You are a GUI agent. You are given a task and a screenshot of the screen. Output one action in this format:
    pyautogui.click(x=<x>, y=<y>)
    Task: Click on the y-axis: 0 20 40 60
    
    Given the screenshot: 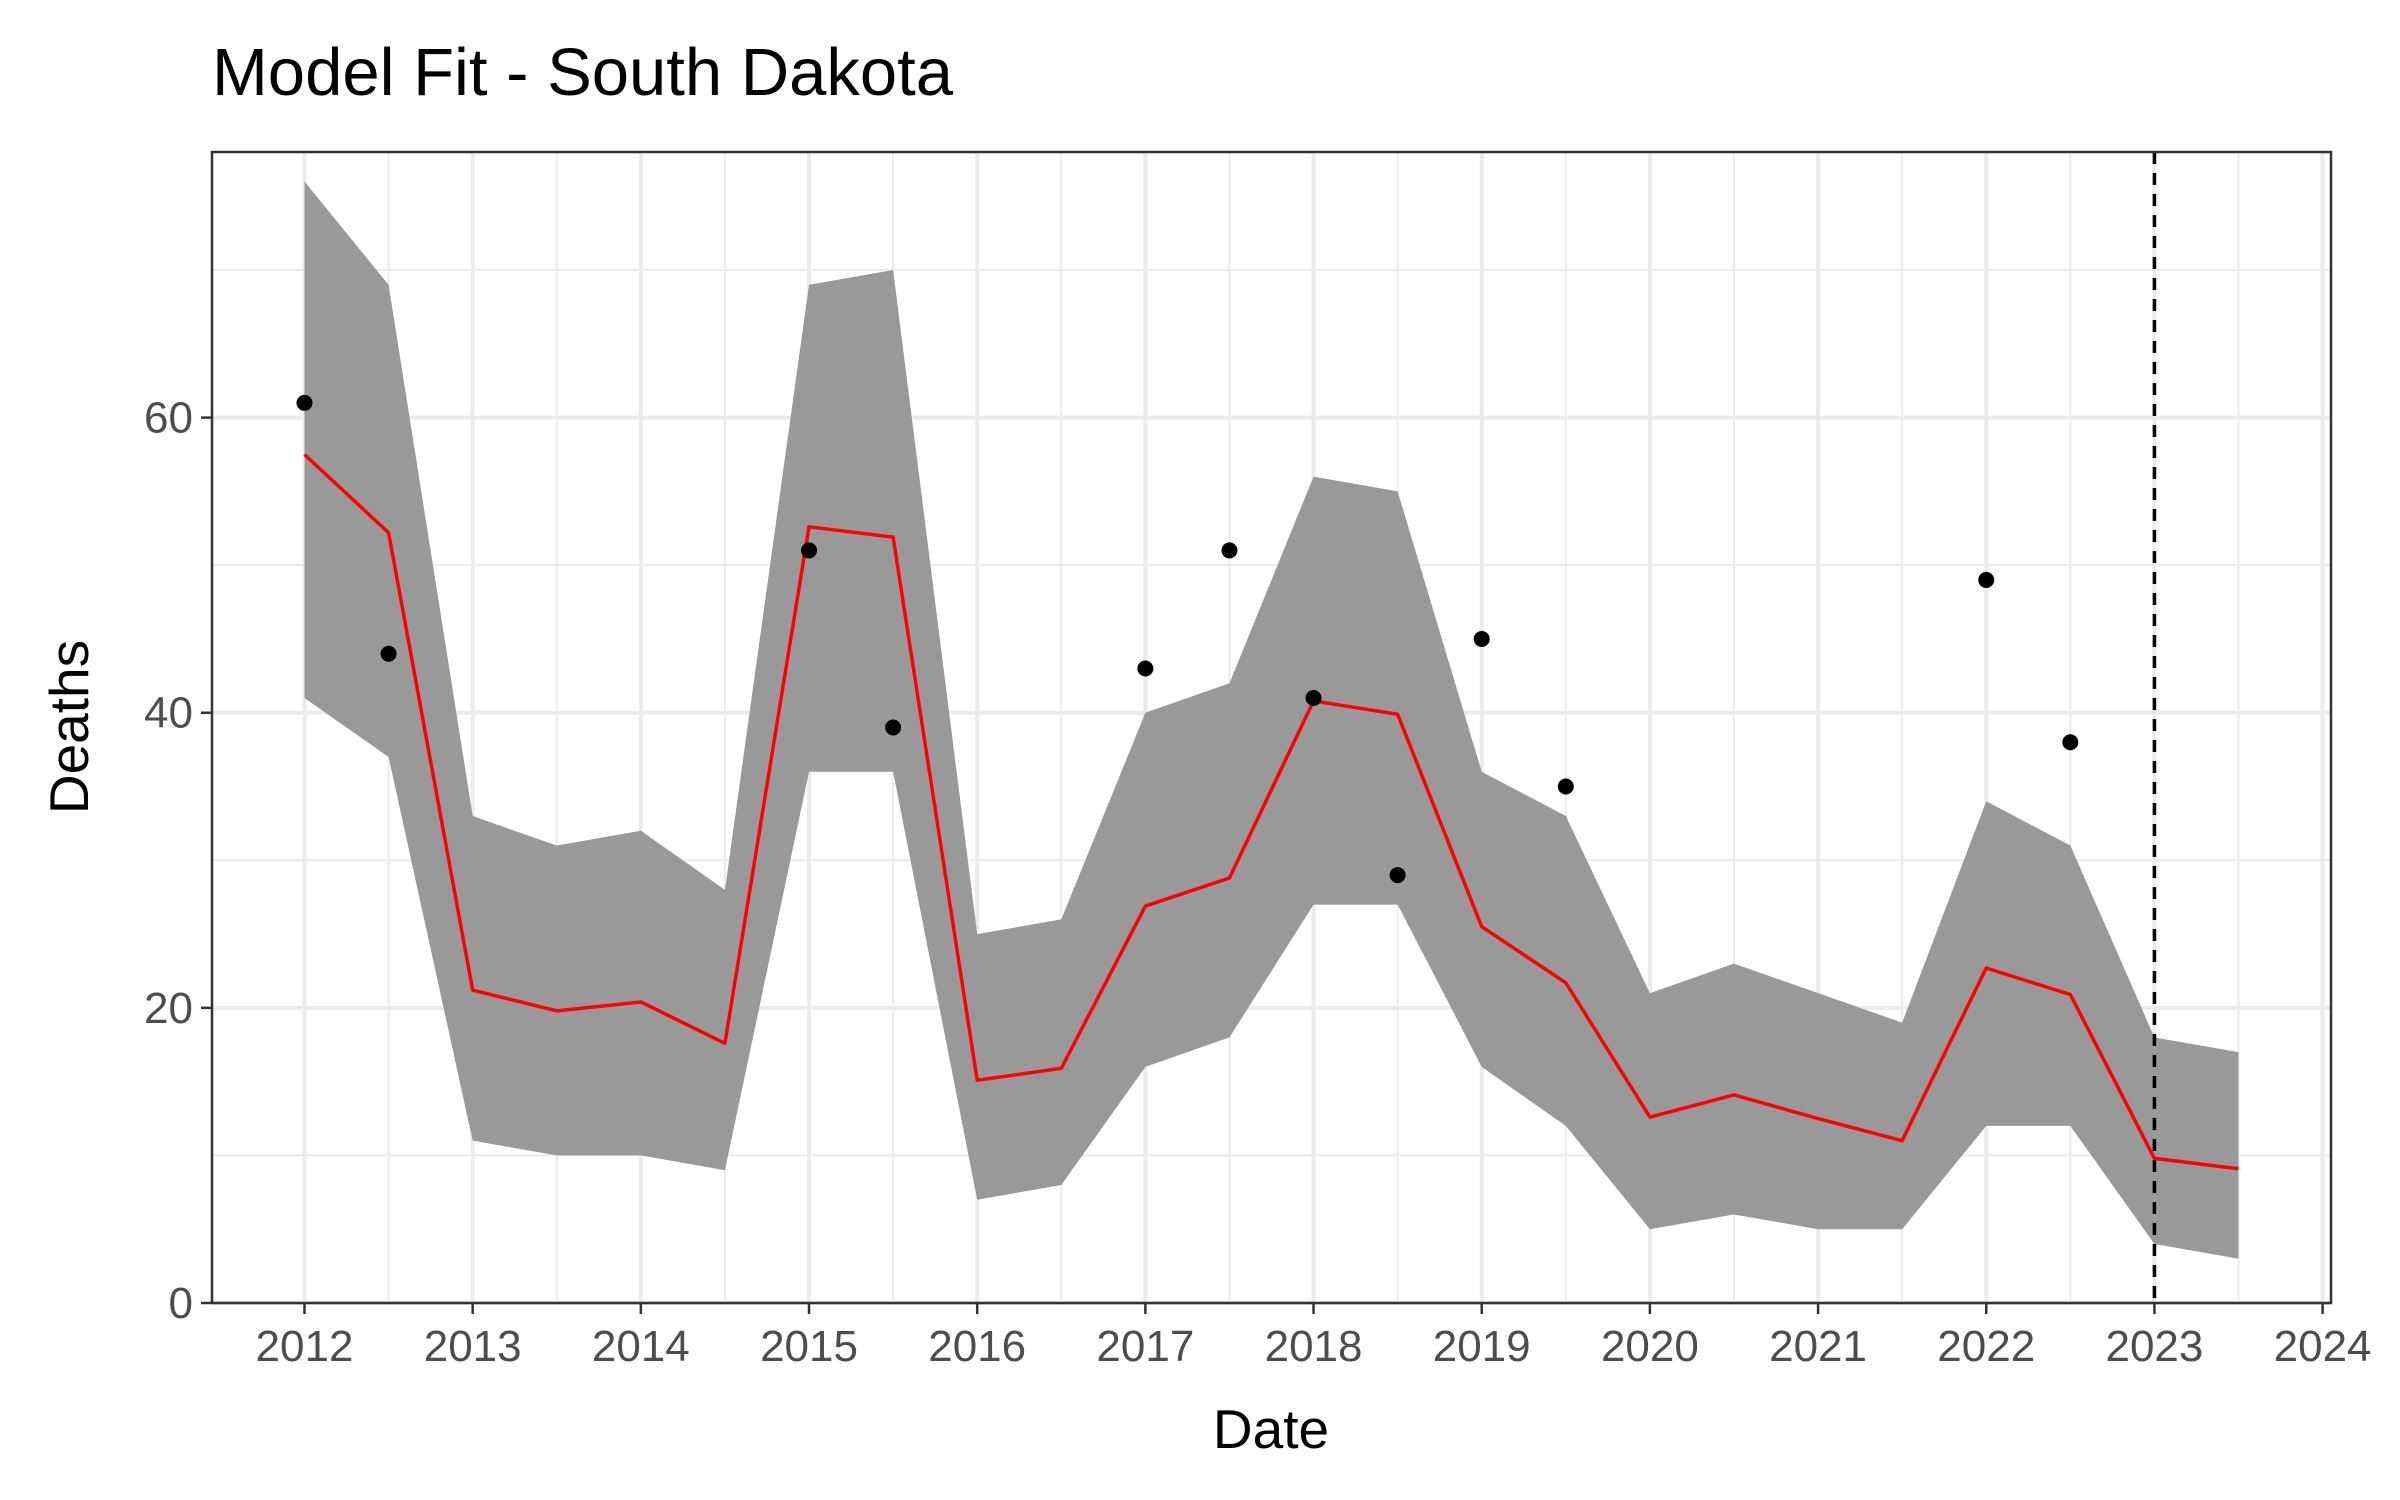 What is the action you would take?
    pyautogui.click(x=178, y=861)
    